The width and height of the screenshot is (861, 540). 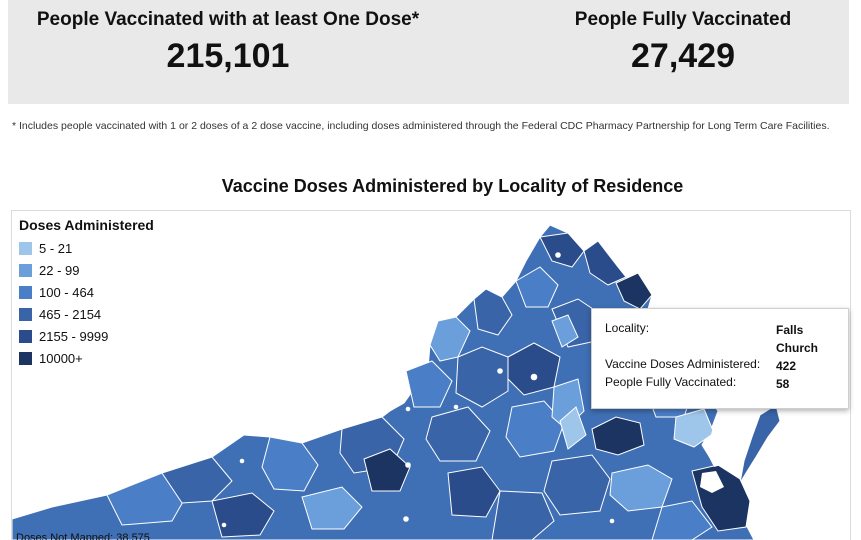 What do you see at coordinates (83, 536) in the screenshot?
I see `doses-not-mapped-label: Doses Not Mapped: 38,575` at bounding box center [83, 536].